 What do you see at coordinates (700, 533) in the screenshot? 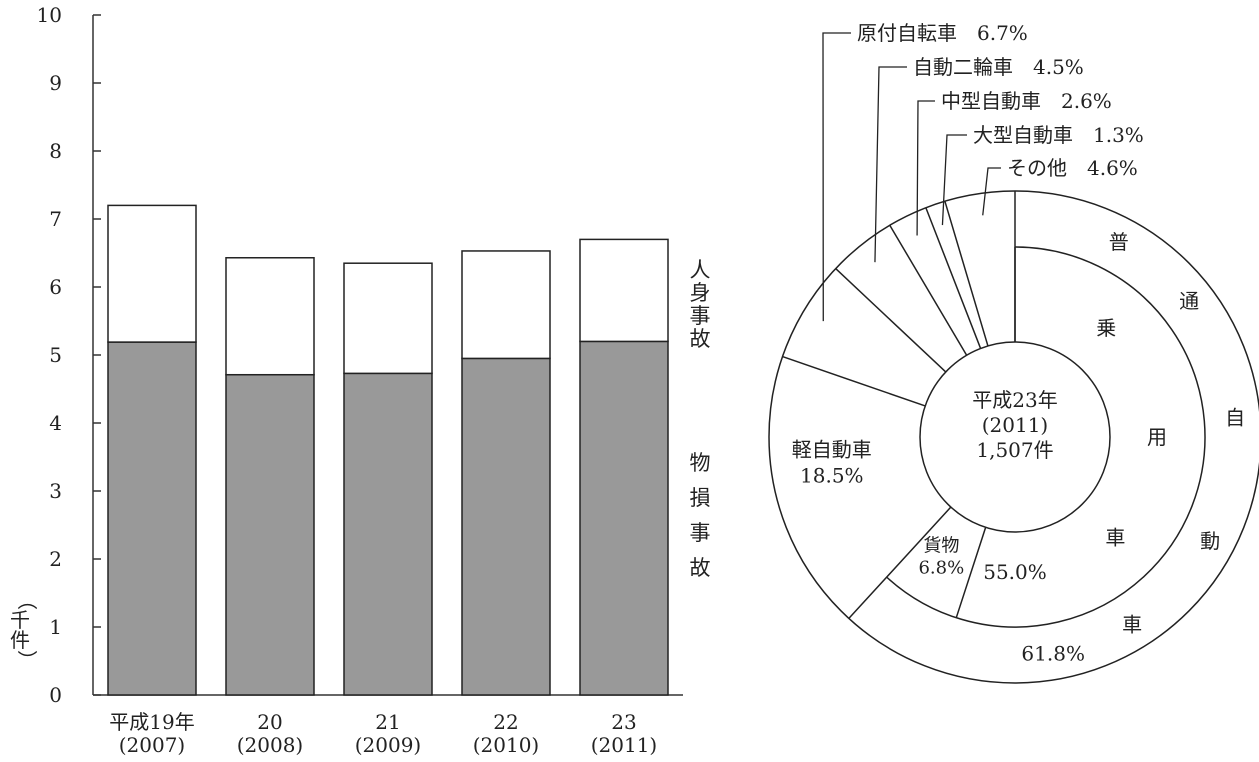
I see `series-label-damage-char: 事` at bounding box center [700, 533].